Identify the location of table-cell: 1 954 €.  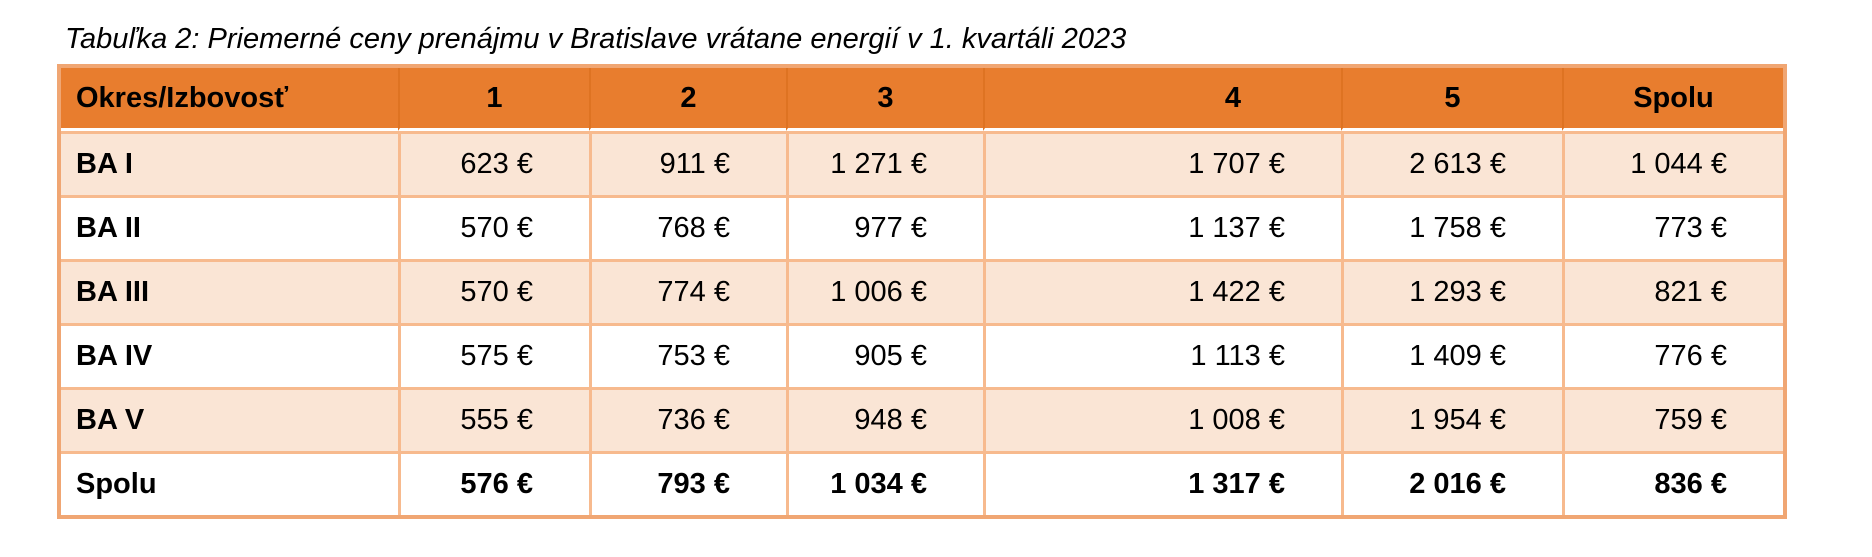
(1451, 419).